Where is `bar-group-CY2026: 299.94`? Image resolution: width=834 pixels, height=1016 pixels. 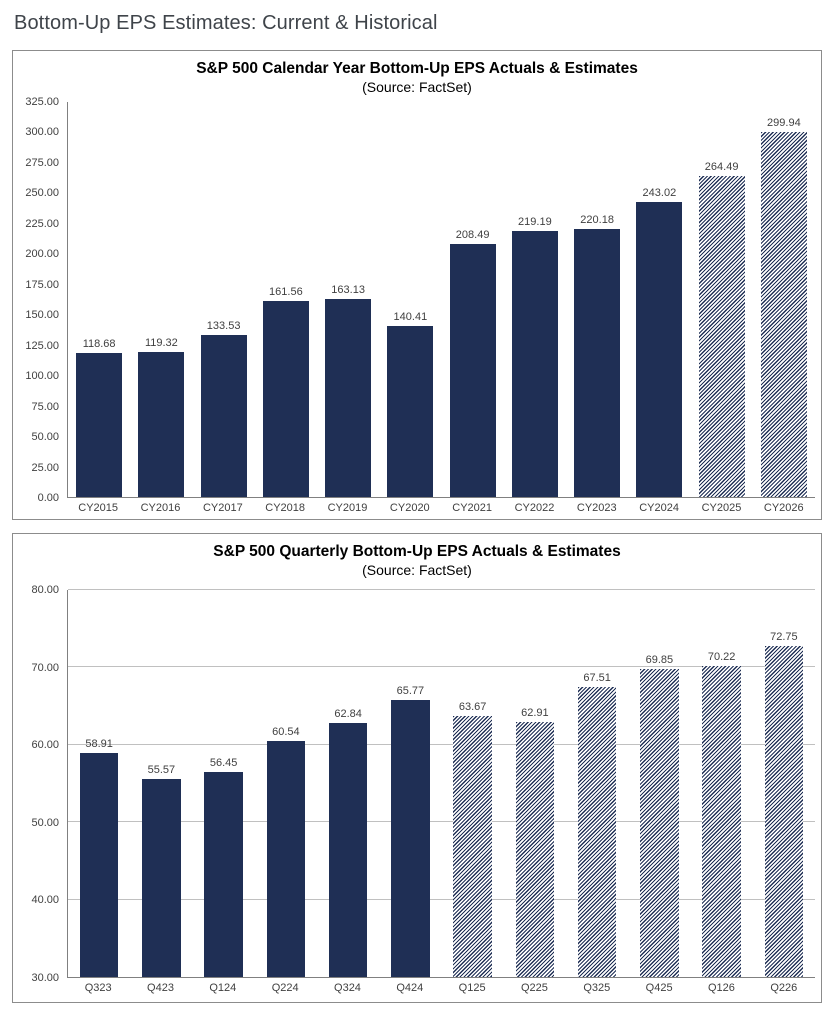
bar-group-CY2026: 299.94 is located at coordinates (784, 299).